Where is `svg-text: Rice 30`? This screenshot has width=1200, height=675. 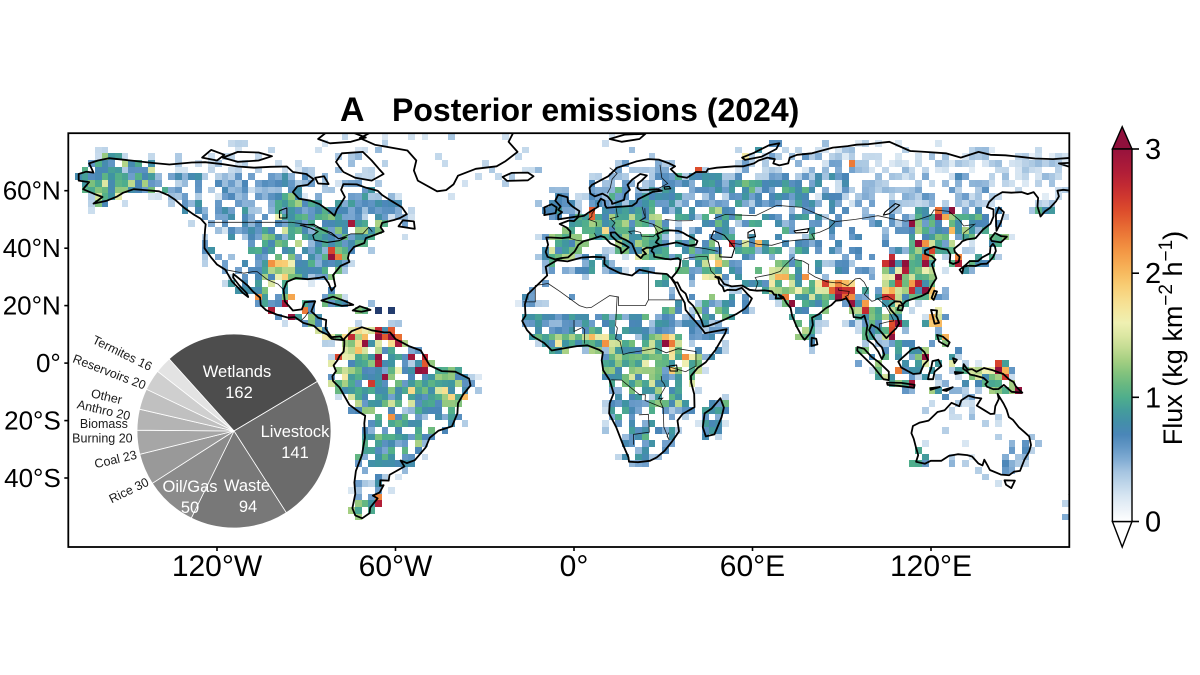 svg-text: Rice 30 is located at coordinates (129, 490).